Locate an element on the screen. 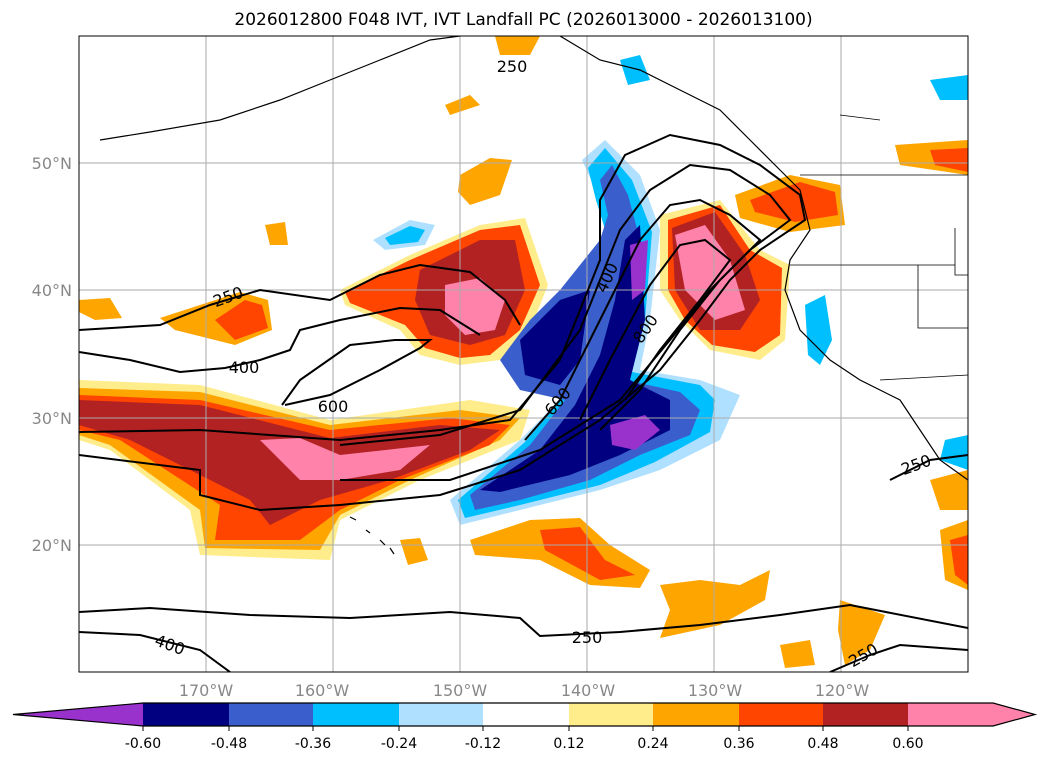 The width and height of the screenshot is (1047, 765). shade-orange-top is located at coordinates (517, 45).